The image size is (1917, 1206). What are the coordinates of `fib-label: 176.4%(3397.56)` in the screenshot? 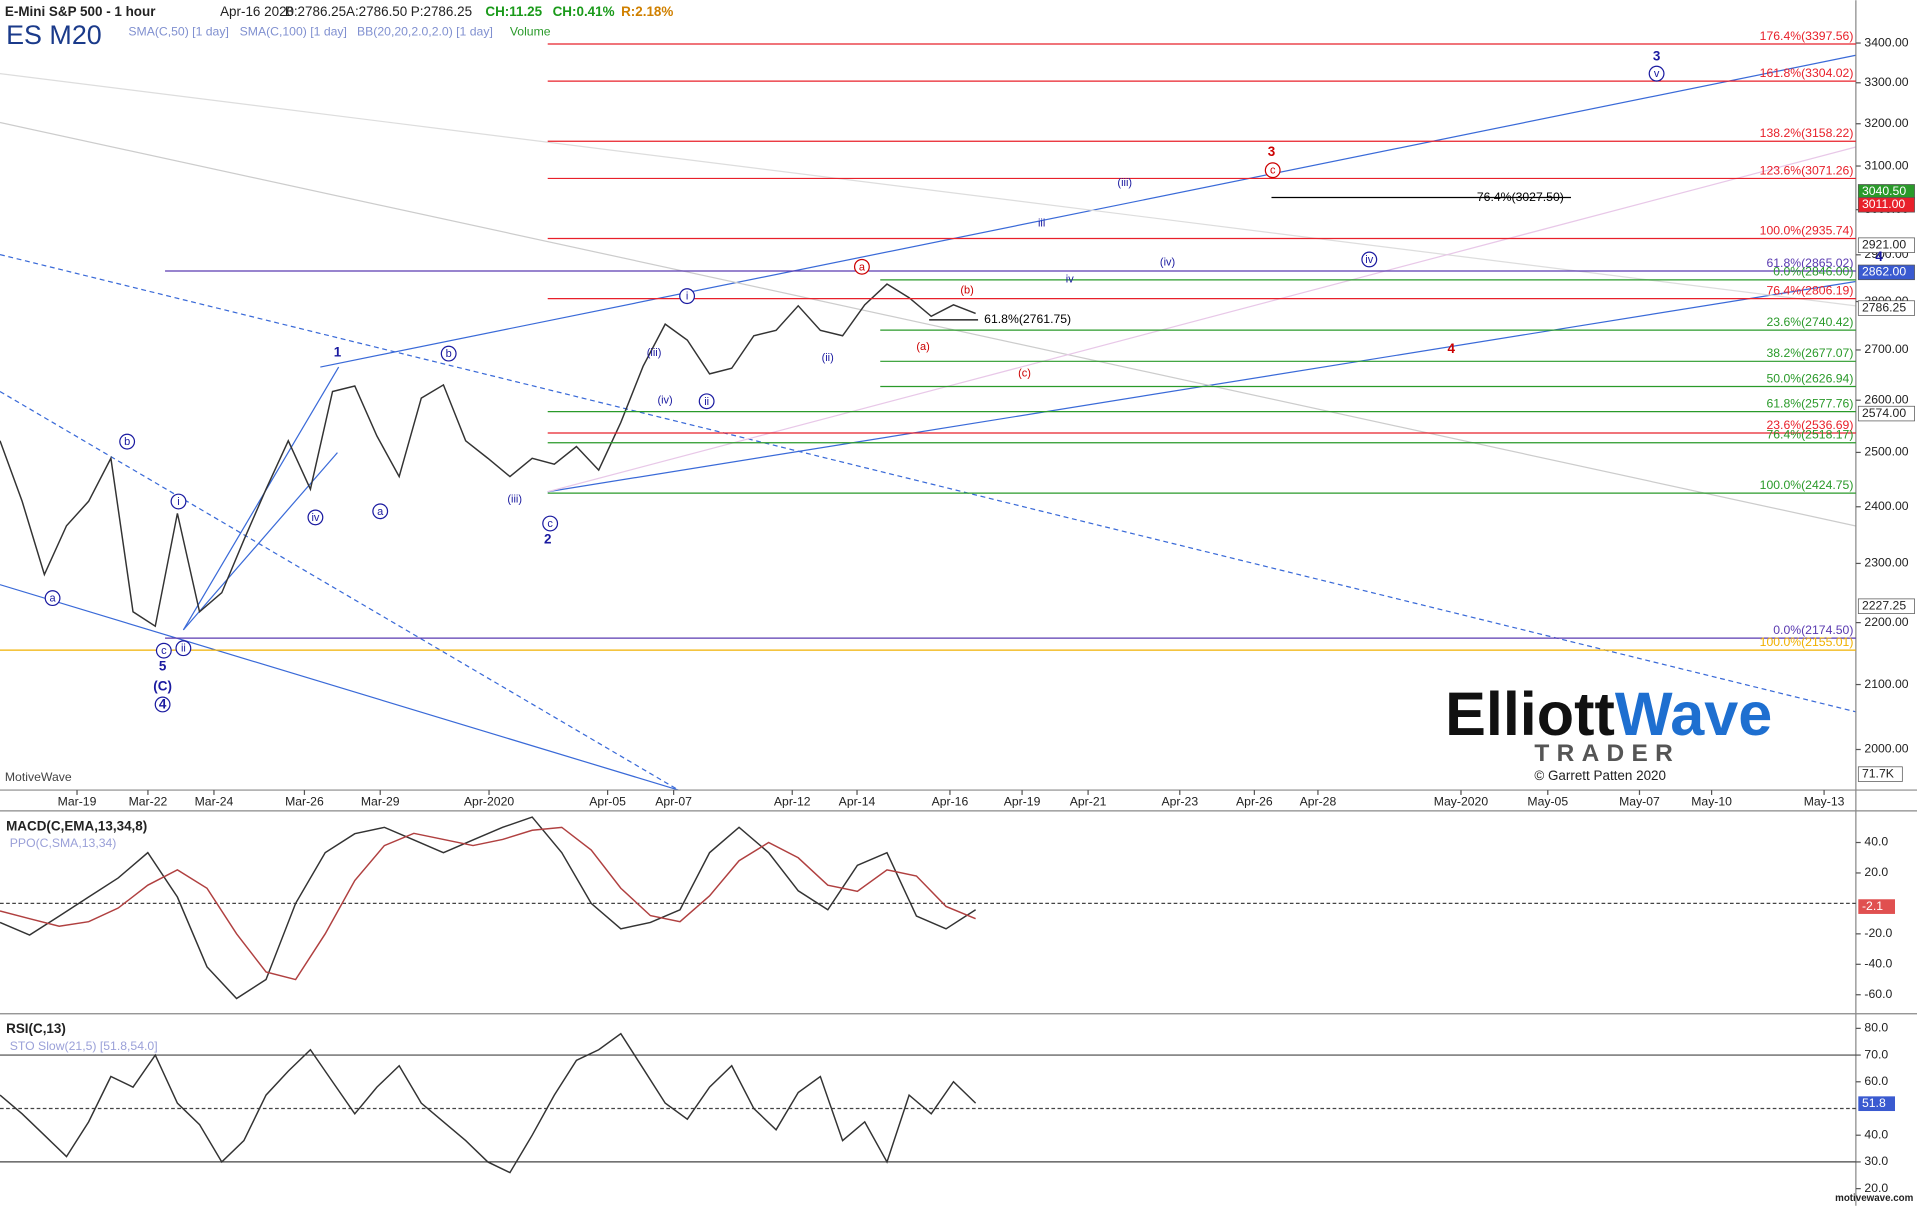 It's located at (1807, 36).